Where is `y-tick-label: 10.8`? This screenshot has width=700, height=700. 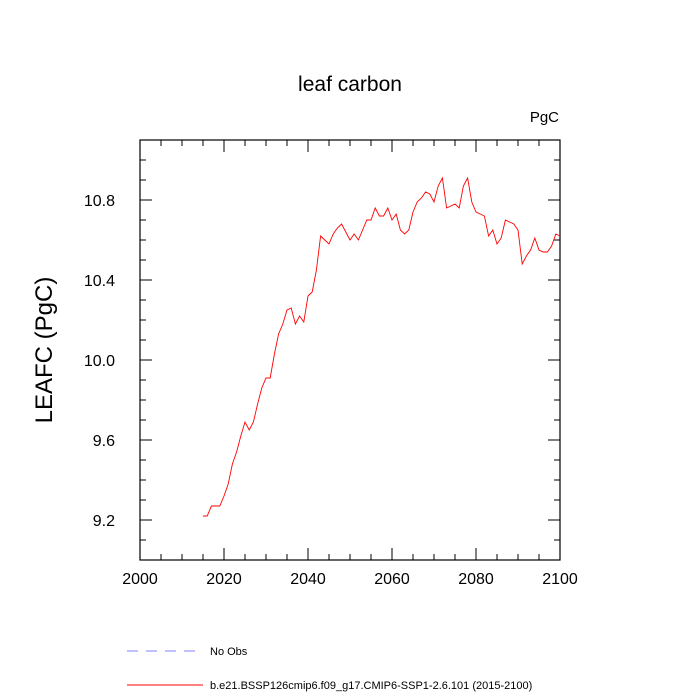 y-tick-label: 10.8 is located at coordinates (99, 201).